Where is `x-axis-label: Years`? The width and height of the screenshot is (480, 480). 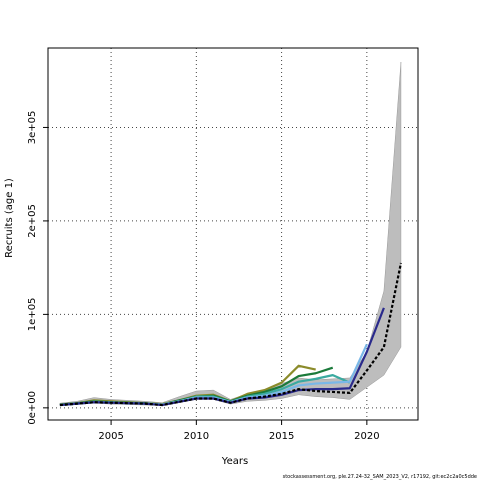
x-axis-label: Years is located at coordinates (234, 461).